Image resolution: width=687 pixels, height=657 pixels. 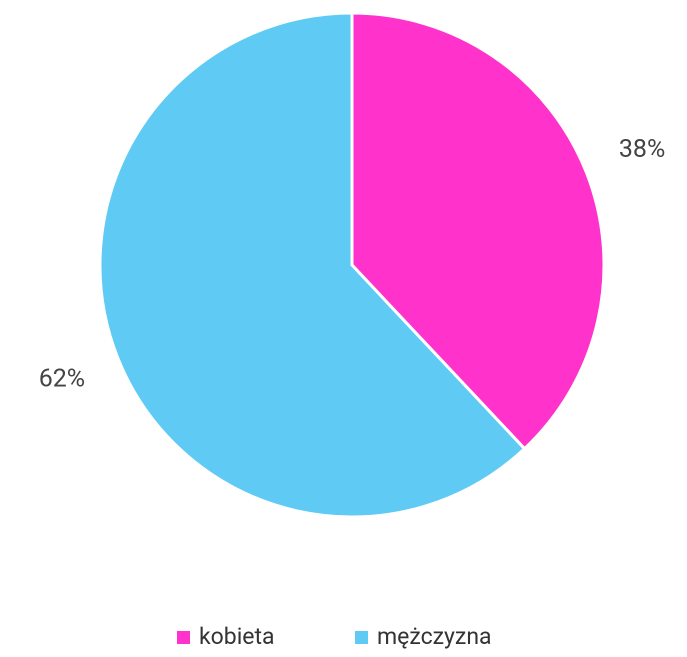 What do you see at coordinates (237, 636) in the screenshot?
I see `legend-label: kobieta` at bounding box center [237, 636].